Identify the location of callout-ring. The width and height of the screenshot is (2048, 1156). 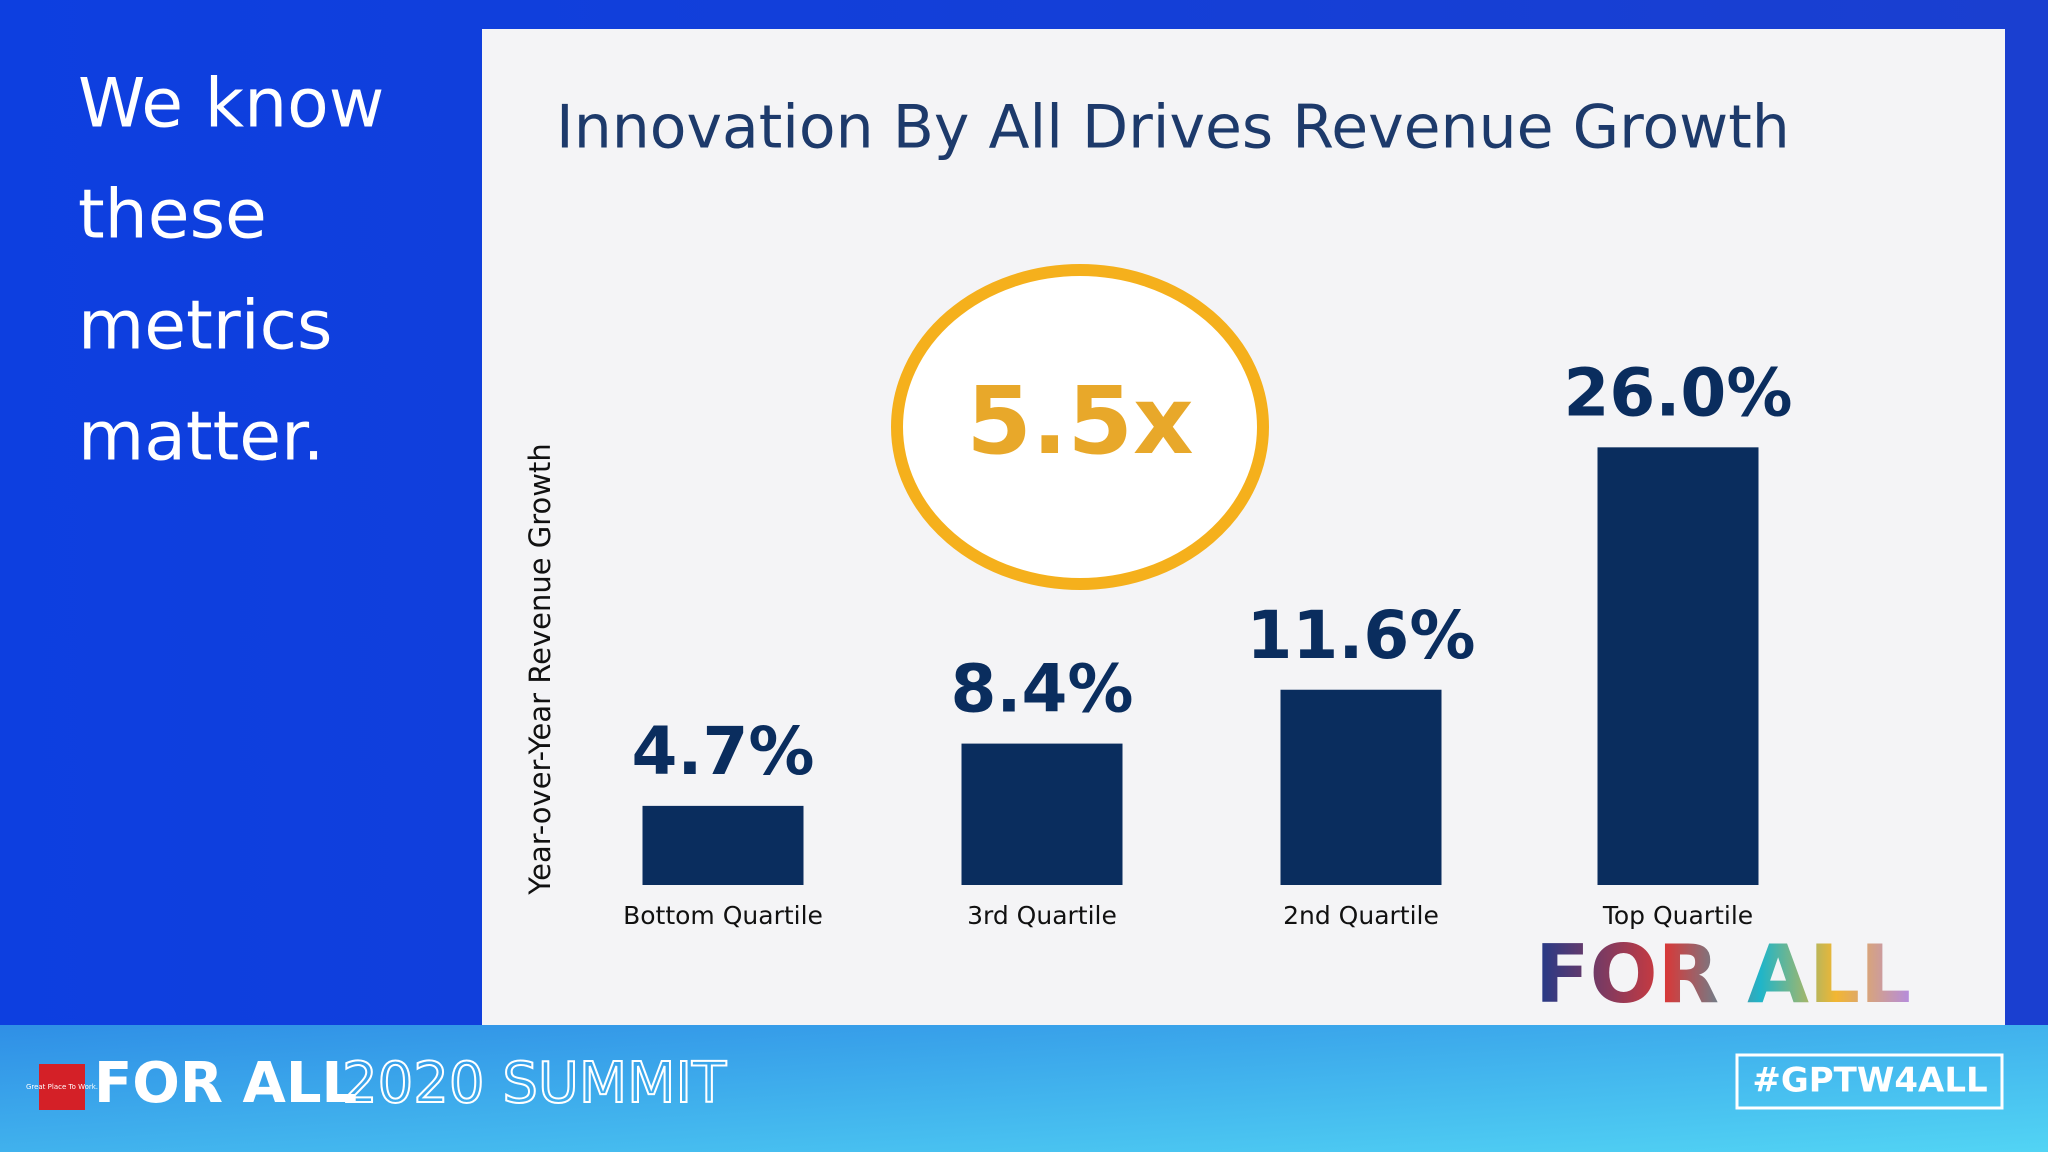
(1080, 427).